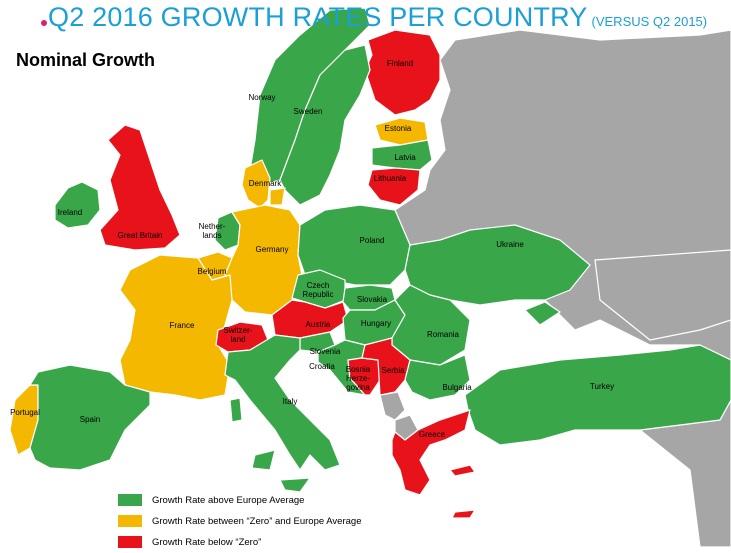 This screenshot has height=553, width=731. Describe the element at coordinates (140, 235) in the screenshot. I see `country-label-great-britain: Great Britain` at that location.